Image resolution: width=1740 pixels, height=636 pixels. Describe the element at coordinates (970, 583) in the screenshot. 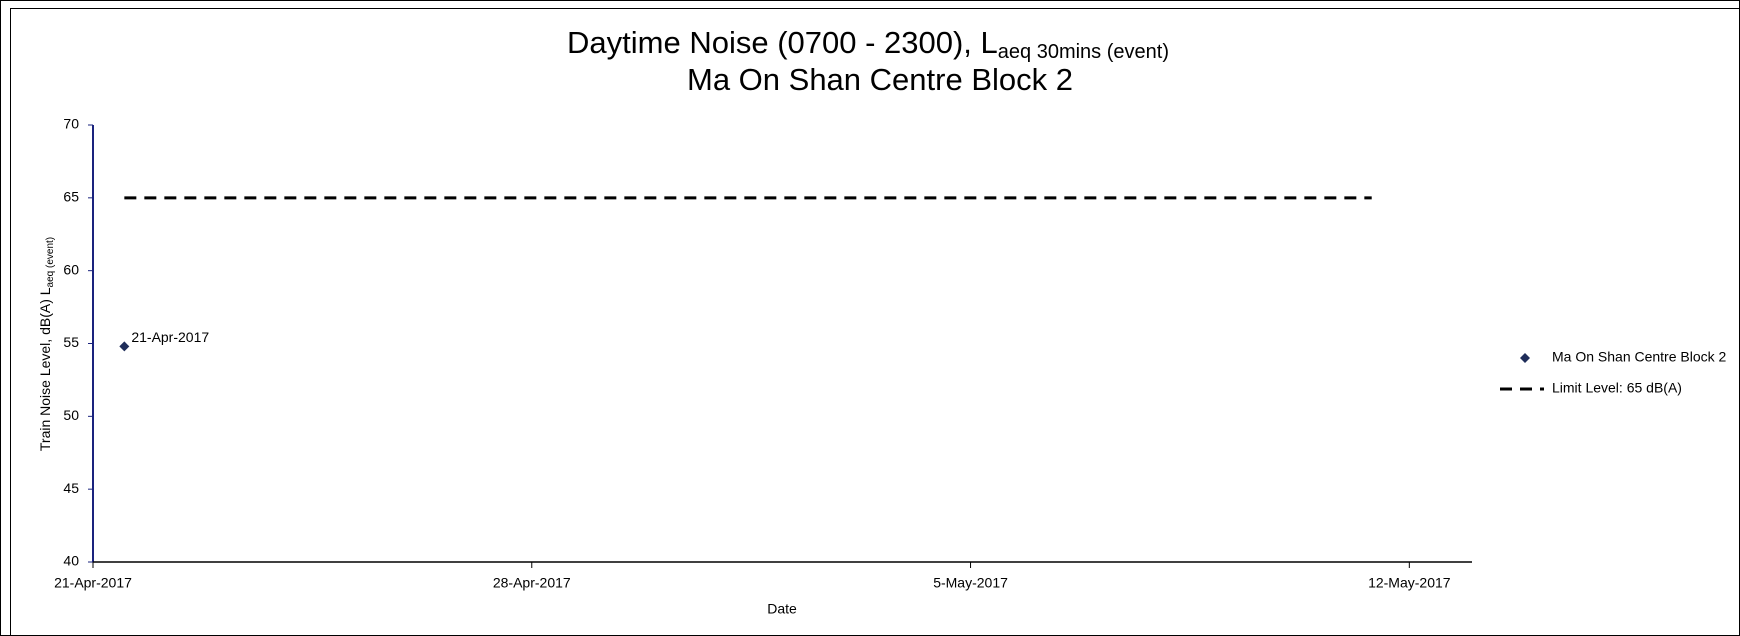

I see `x-tick-label: 5-May-2017` at that location.